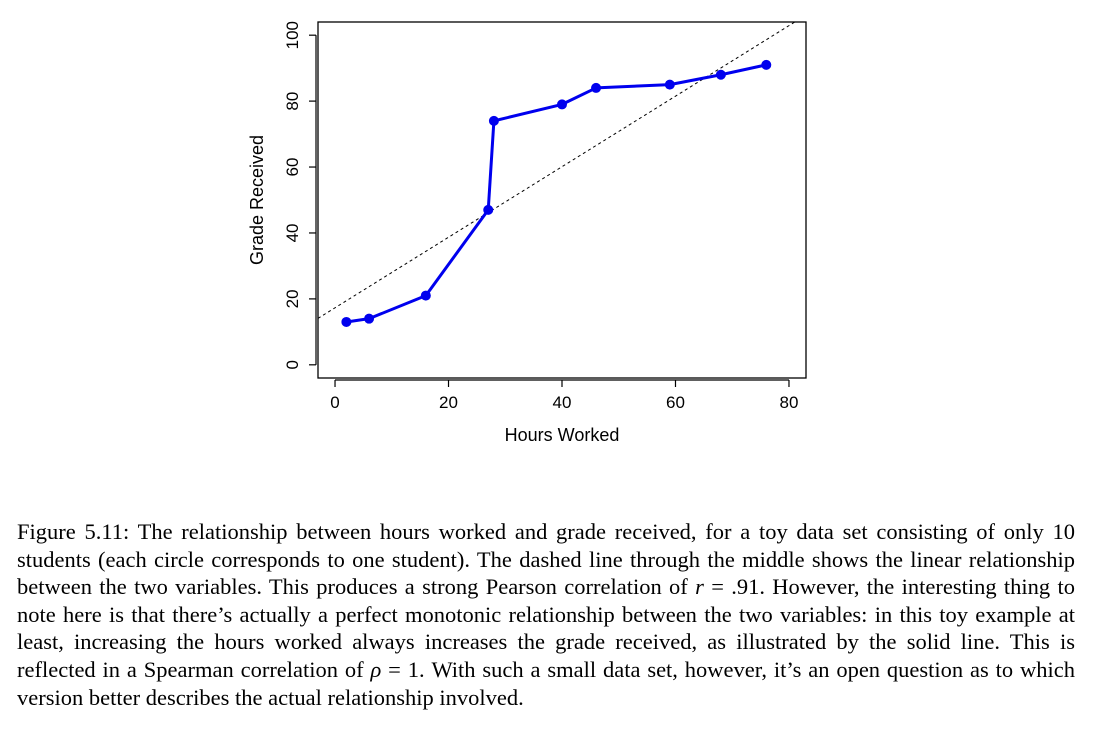  Describe the element at coordinates (292, 101) in the screenshot. I see `y-tick-label: 80` at that location.